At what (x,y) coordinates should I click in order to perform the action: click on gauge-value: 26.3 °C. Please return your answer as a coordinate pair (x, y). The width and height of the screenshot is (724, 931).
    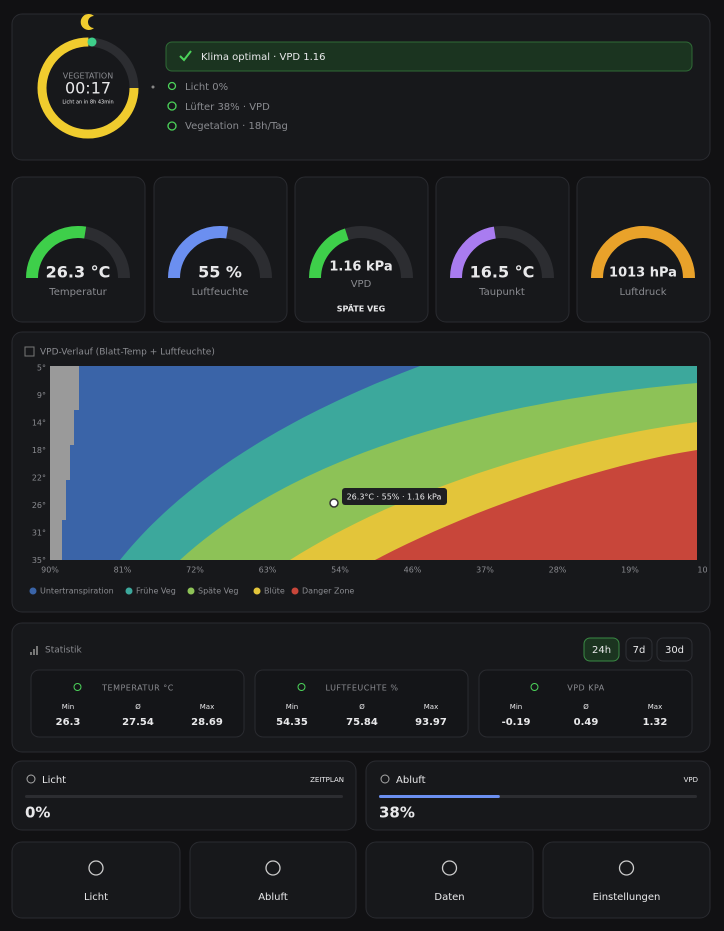
    Looking at the image, I should click on (78, 272).